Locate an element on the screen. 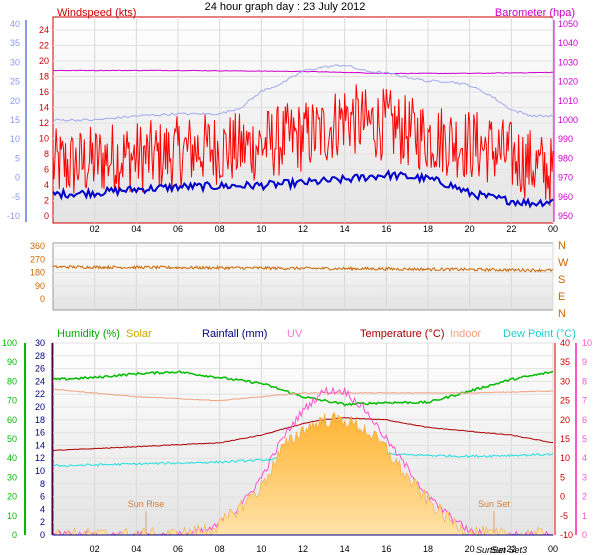  x-tick-bottom: 18 is located at coordinates (428, 549).